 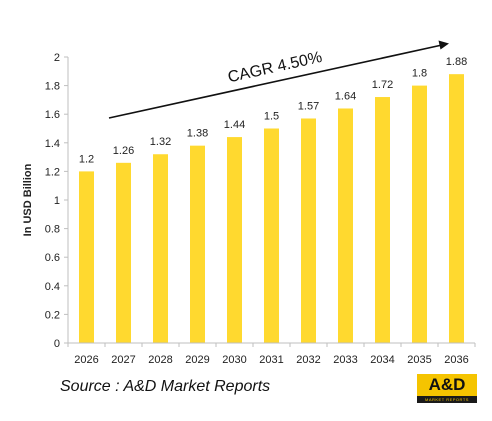 I want to click on bar-data-label: 1.57, so click(x=308, y=106).